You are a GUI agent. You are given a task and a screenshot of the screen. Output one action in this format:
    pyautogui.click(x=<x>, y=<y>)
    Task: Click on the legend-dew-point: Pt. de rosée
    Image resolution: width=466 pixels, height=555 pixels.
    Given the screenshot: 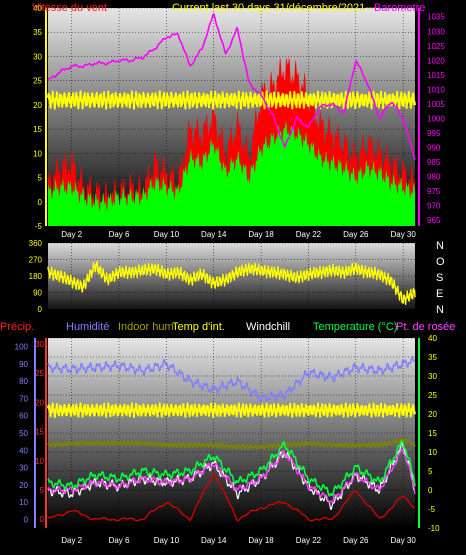 What is the action you would take?
    pyautogui.click(x=425, y=327)
    